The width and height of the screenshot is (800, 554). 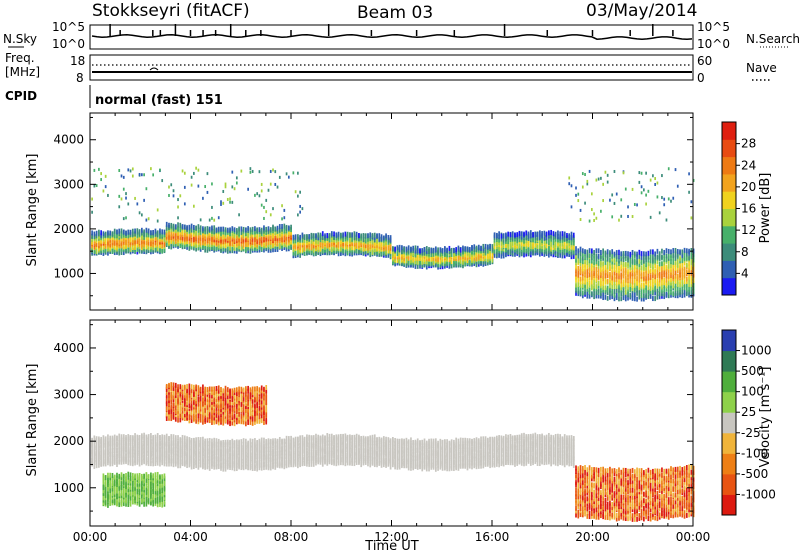 I want to click on colorbar-tick-label: 8, so click(x=745, y=252).